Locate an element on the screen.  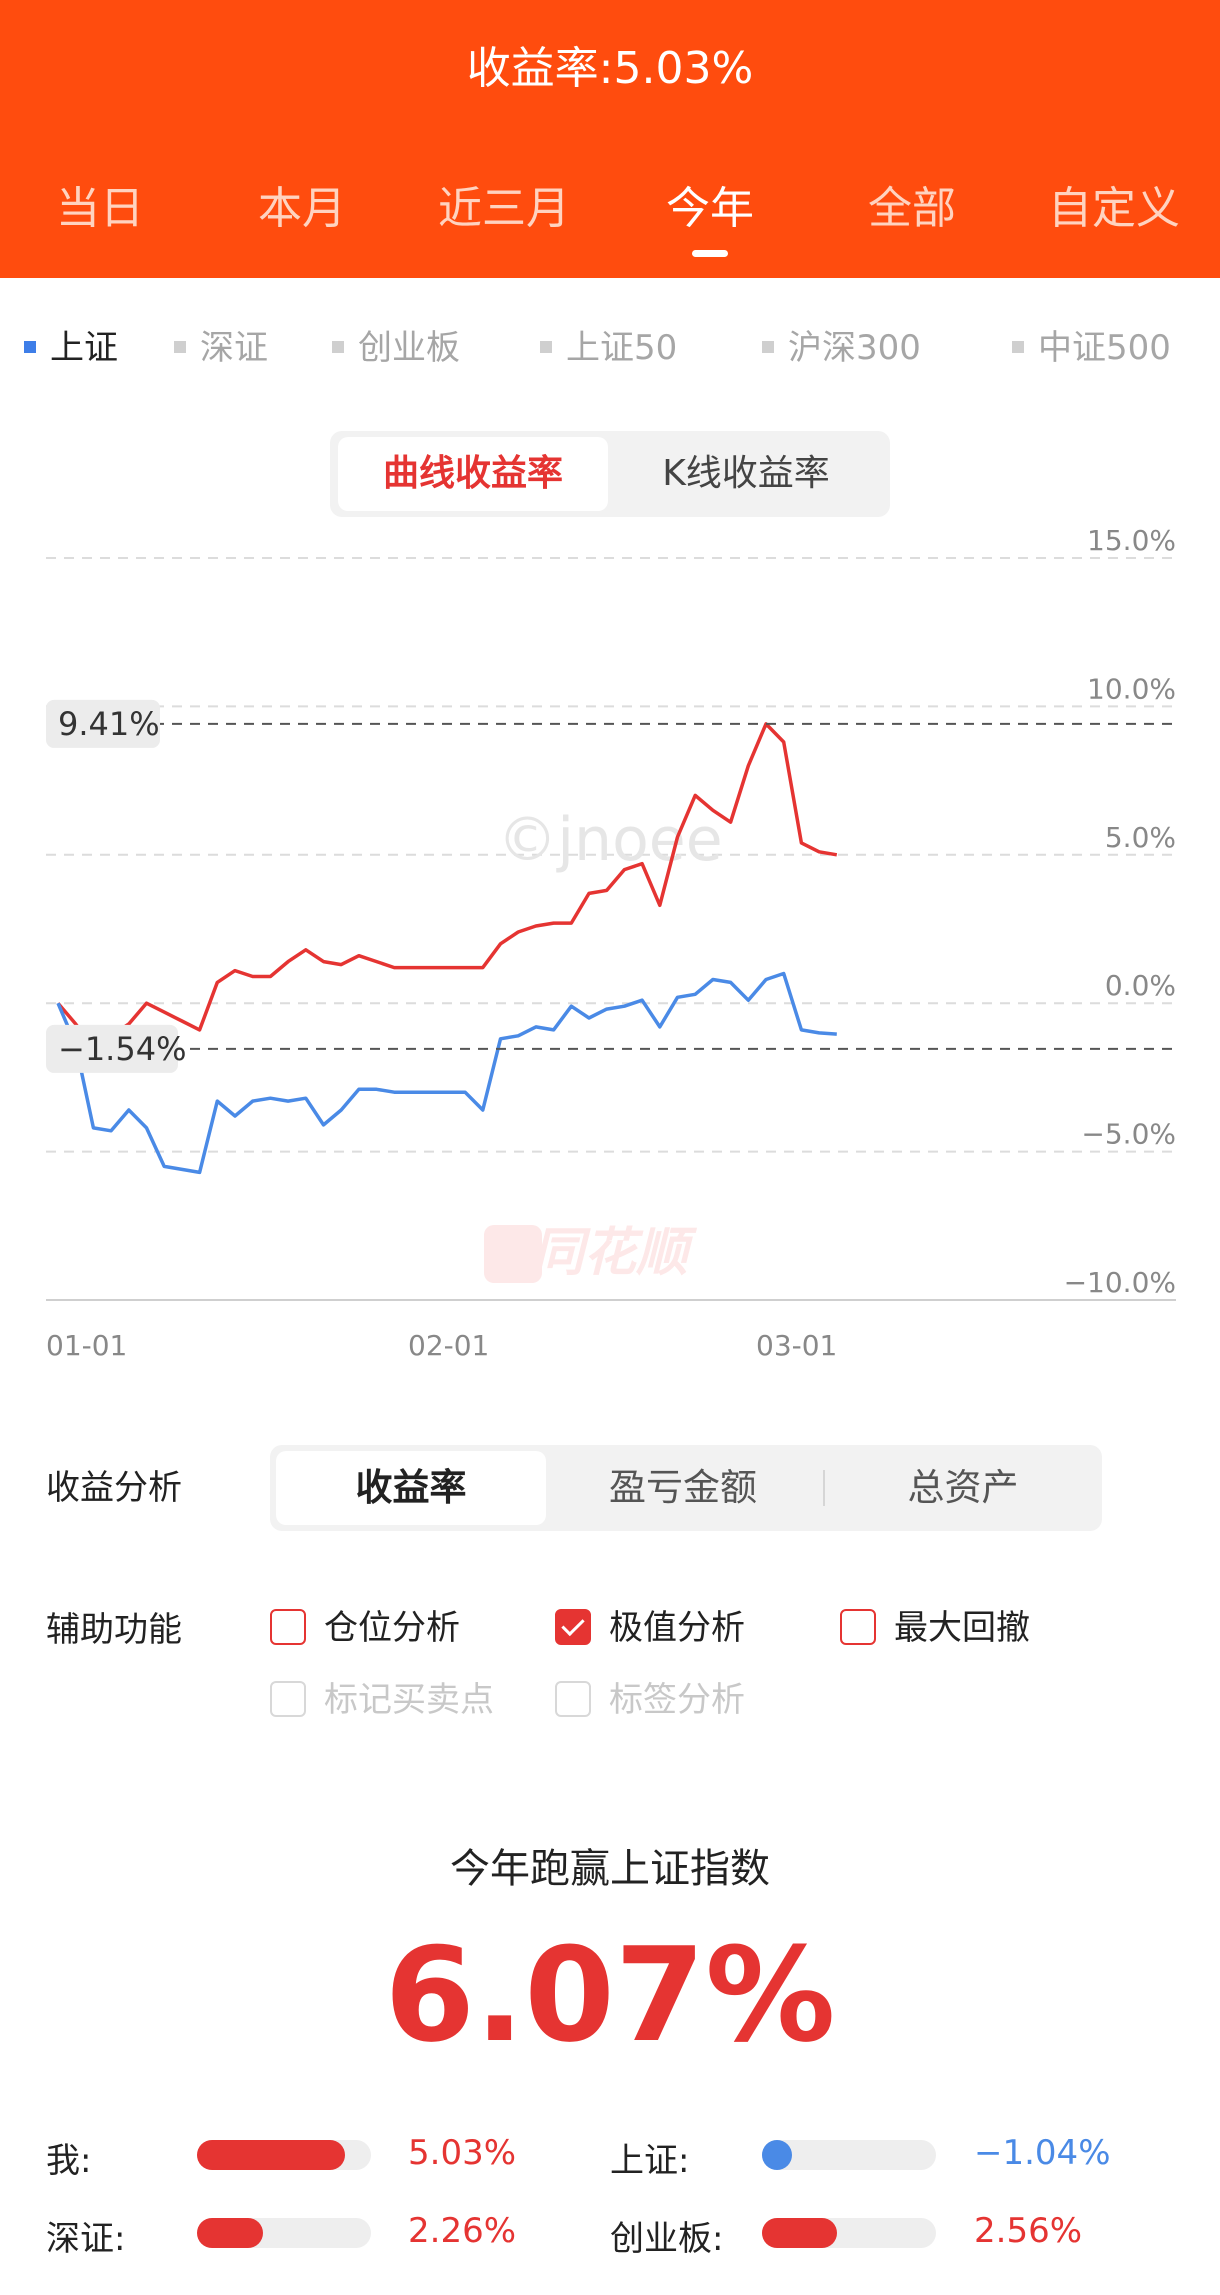
x-tick-label: 01-01 is located at coordinates (86, 1344).